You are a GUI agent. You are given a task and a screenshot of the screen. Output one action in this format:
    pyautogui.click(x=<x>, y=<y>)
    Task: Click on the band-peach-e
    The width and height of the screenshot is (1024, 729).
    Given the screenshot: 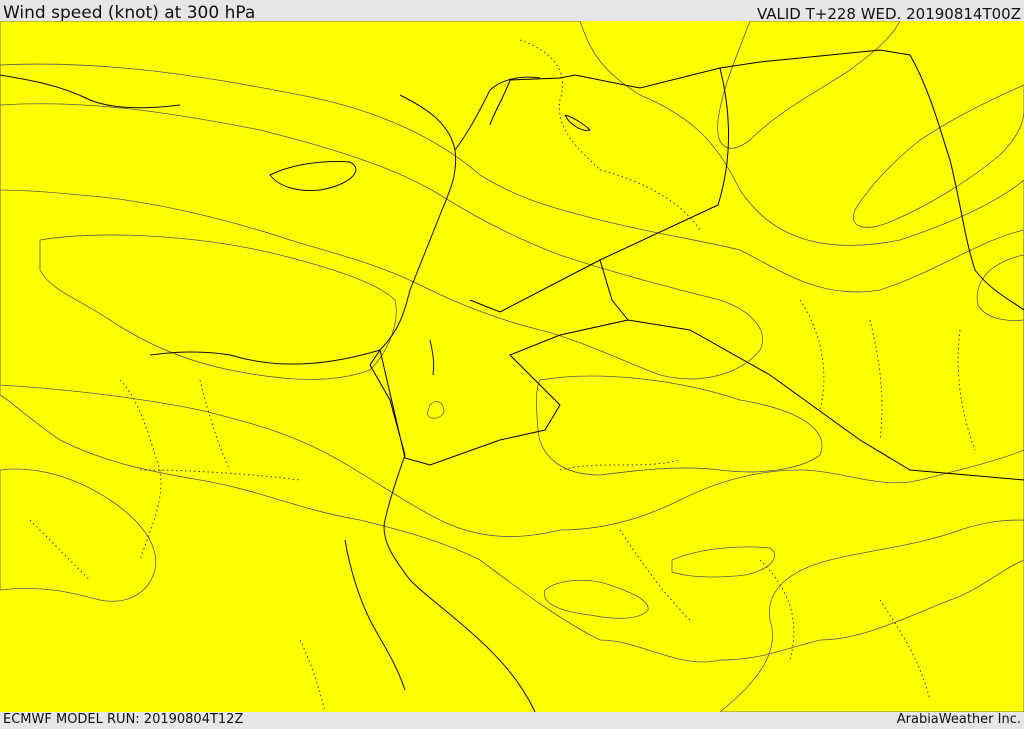 What is the action you would take?
    pyautogui.click(x=938, y=156)
    